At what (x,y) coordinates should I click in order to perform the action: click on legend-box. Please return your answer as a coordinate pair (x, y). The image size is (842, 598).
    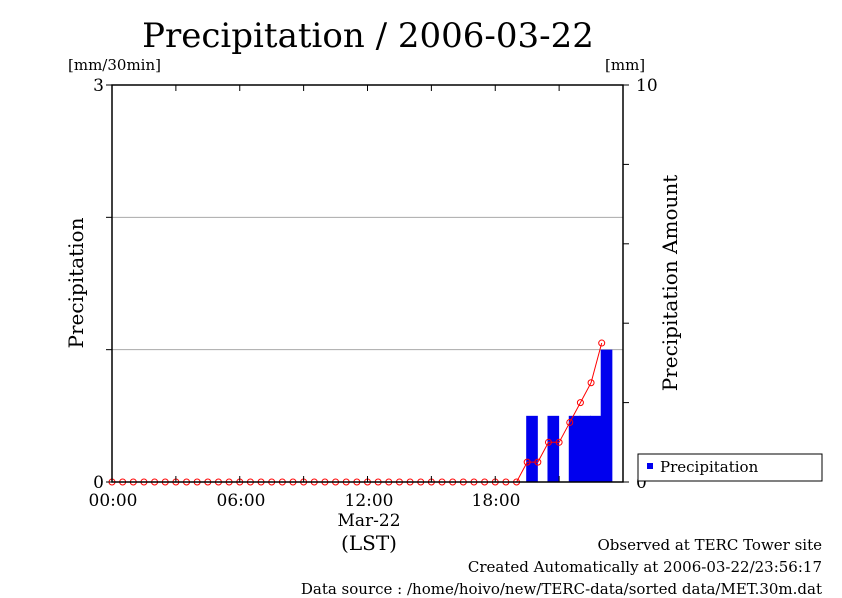
    Looking at the image, I should click on (730, 467).